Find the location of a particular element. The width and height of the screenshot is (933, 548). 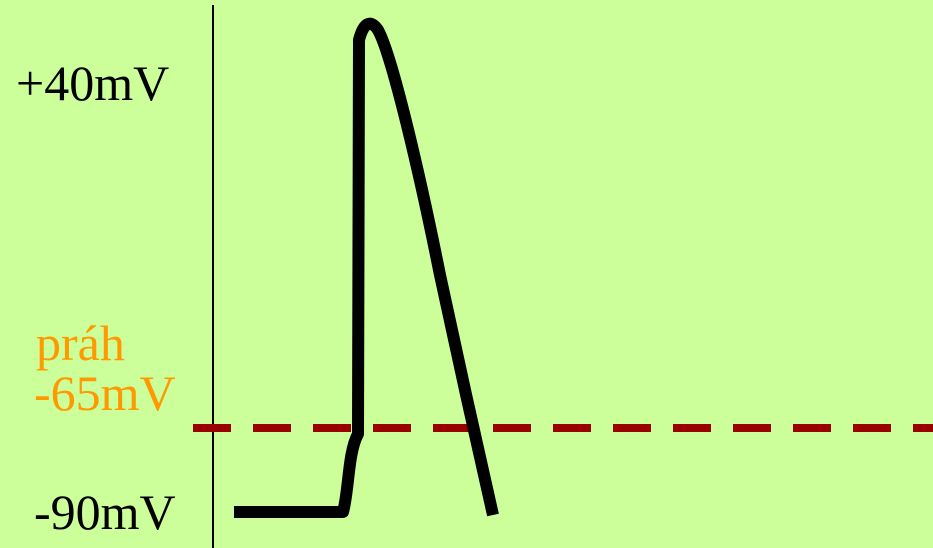

resting-voltage-label: -90mV is located at coordinates (105, 512).